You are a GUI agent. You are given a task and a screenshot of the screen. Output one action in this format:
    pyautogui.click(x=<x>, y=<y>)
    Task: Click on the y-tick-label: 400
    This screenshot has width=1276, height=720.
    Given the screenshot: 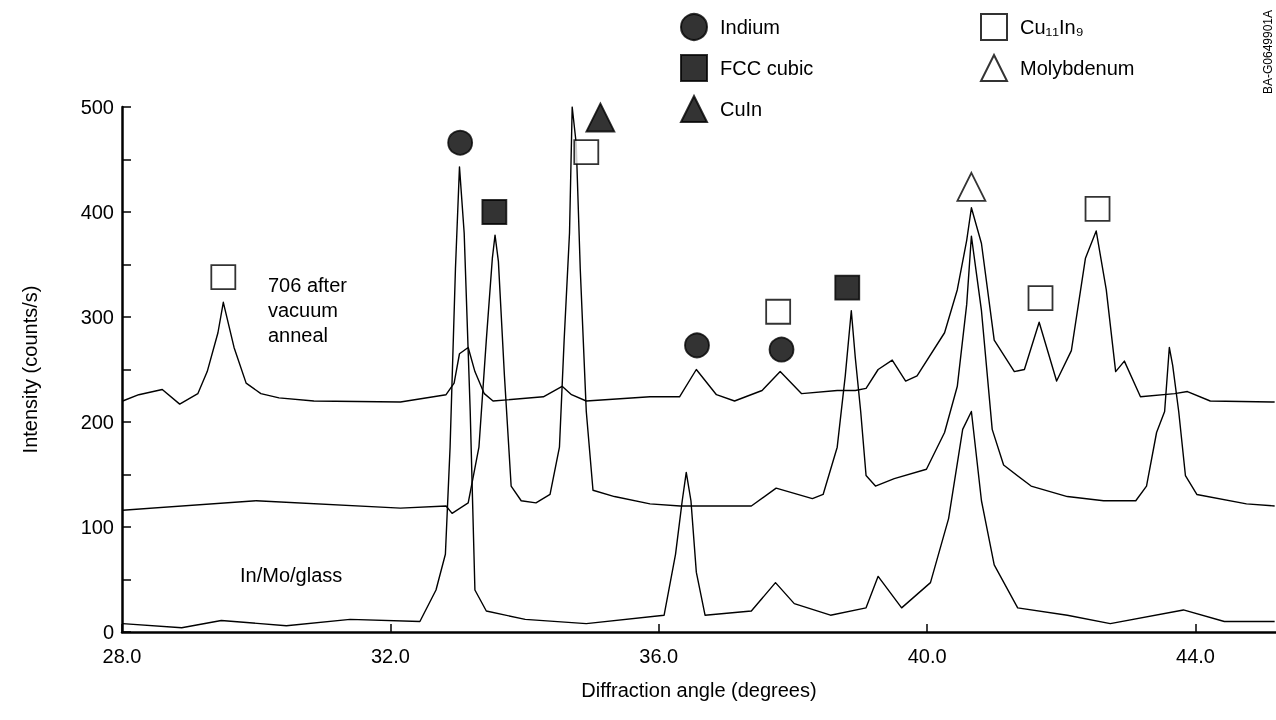 What is the action you would take?
    pyautogui.click(x=97, y=212)
    